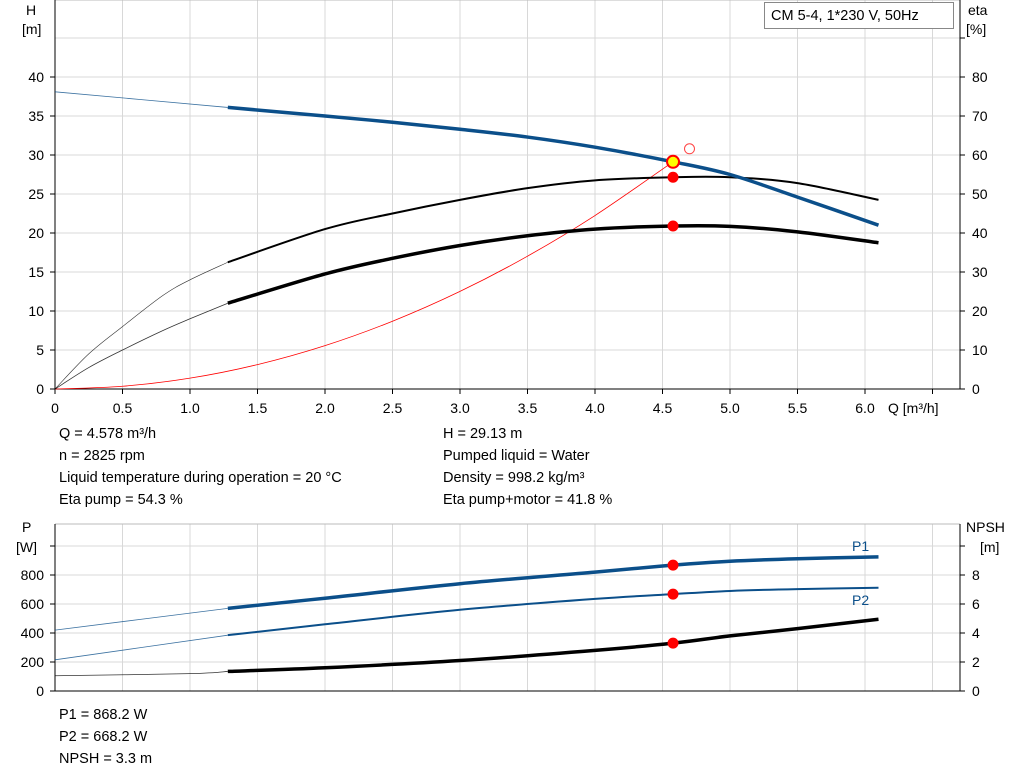 The height and width of the screenshot is (781, 1024). What do you see at coordinates (141, 346) in the screenshot?
I see `eta-pump-motor-curve-extension` at bounding box center [141, 346].